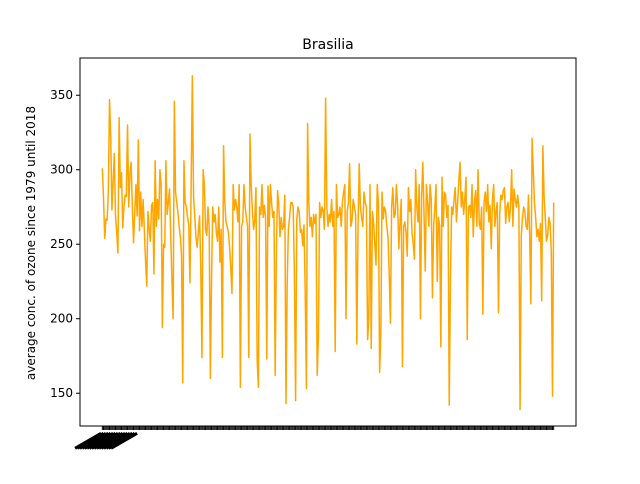  Describe the element at coordinates (61, 95) in the screenshot. I see `y-tick-label: 350` at that location.